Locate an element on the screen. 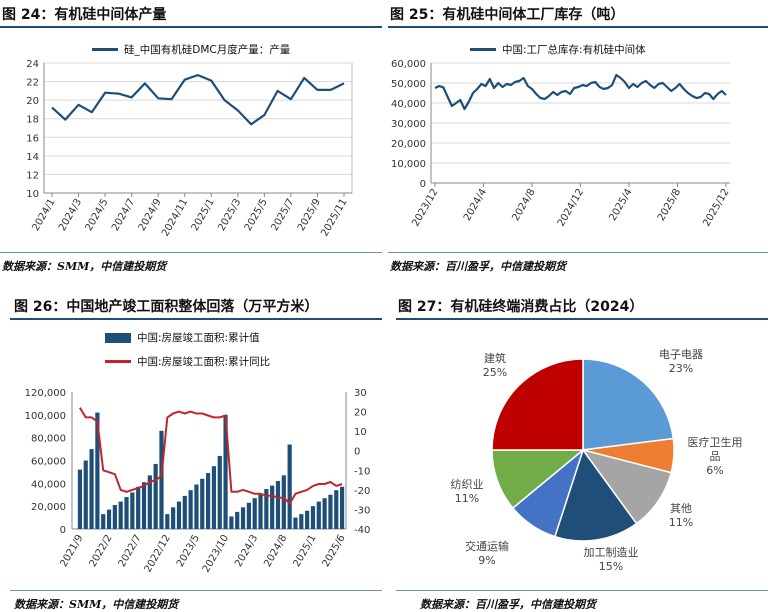 This screenshot has height=612, width=770. chart-26-ytick-right-label: 20 is located at coordinates (360, 413).